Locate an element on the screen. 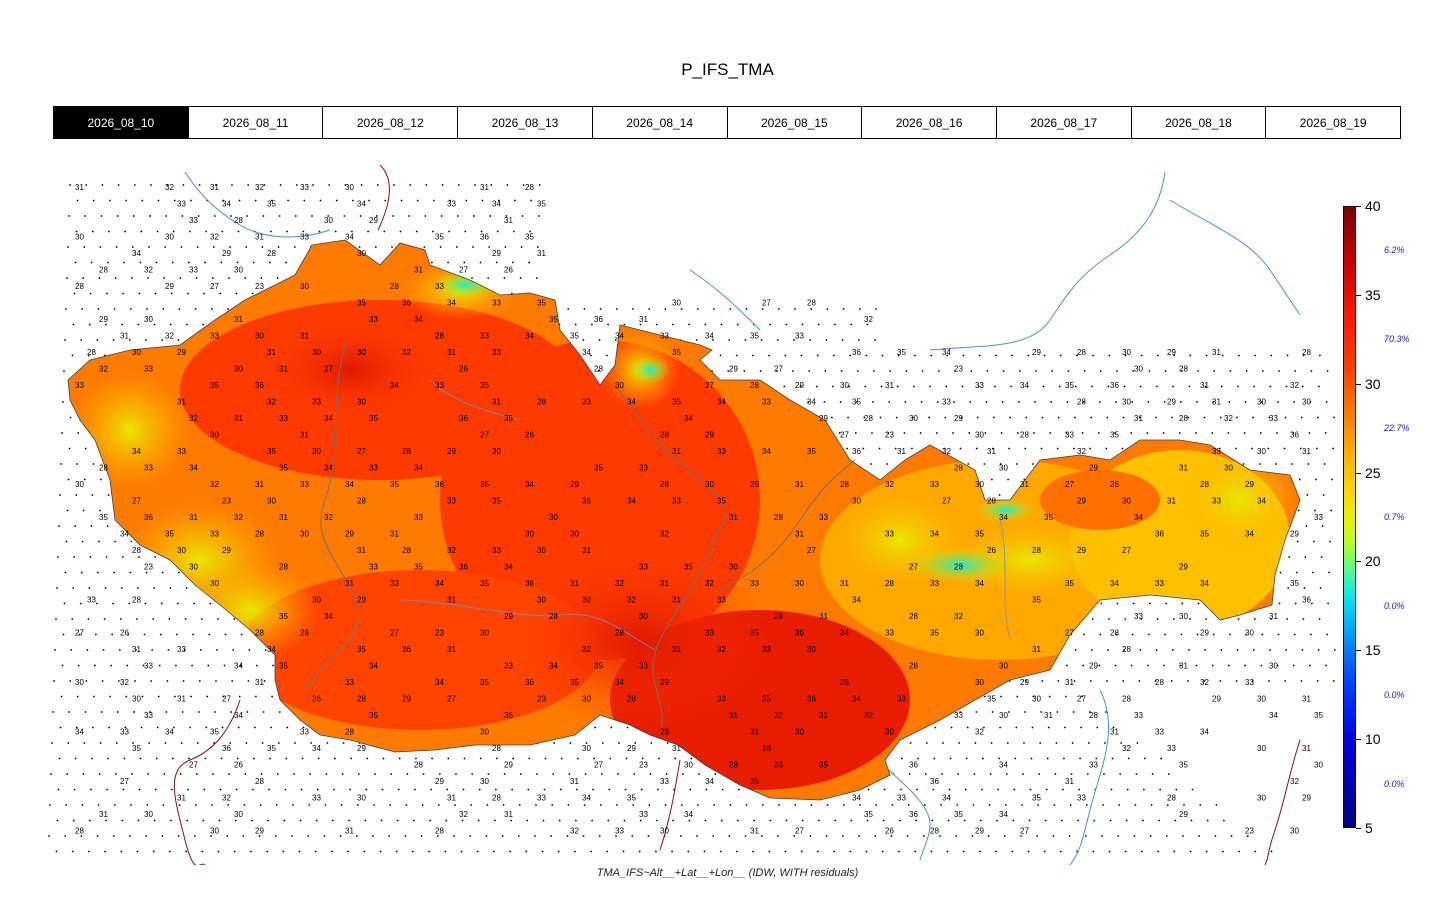  date-tab-2026_08_14: 2026_08_14 is located at coordinates (660, 122).